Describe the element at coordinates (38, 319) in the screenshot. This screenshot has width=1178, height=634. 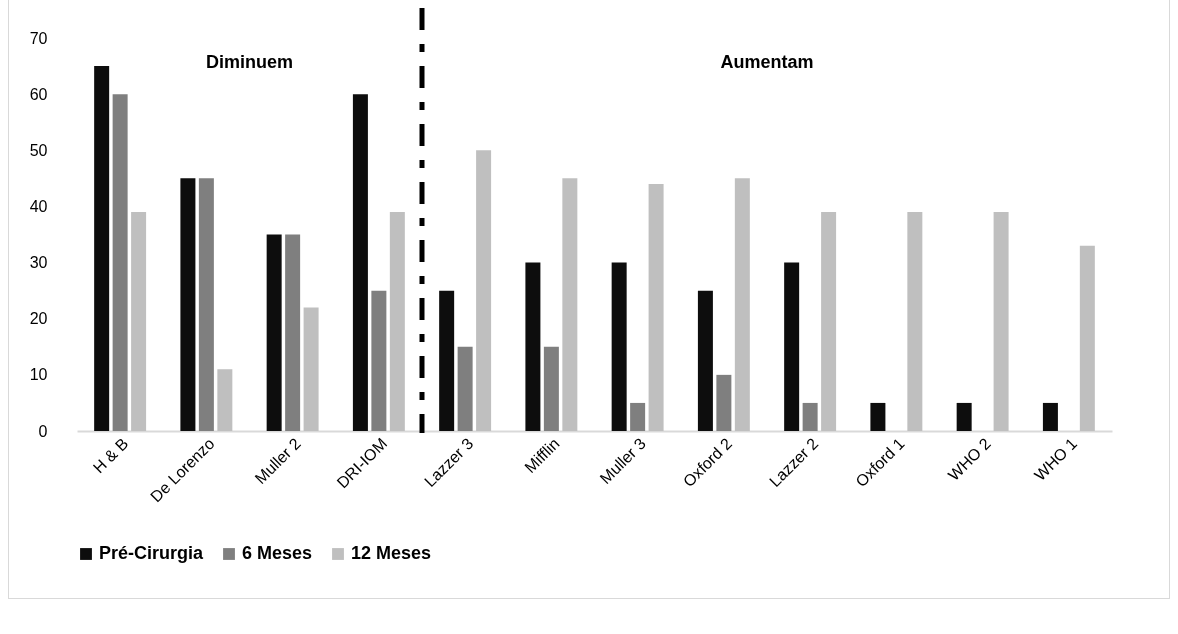
I see `y-tick-label: 20` at that location.